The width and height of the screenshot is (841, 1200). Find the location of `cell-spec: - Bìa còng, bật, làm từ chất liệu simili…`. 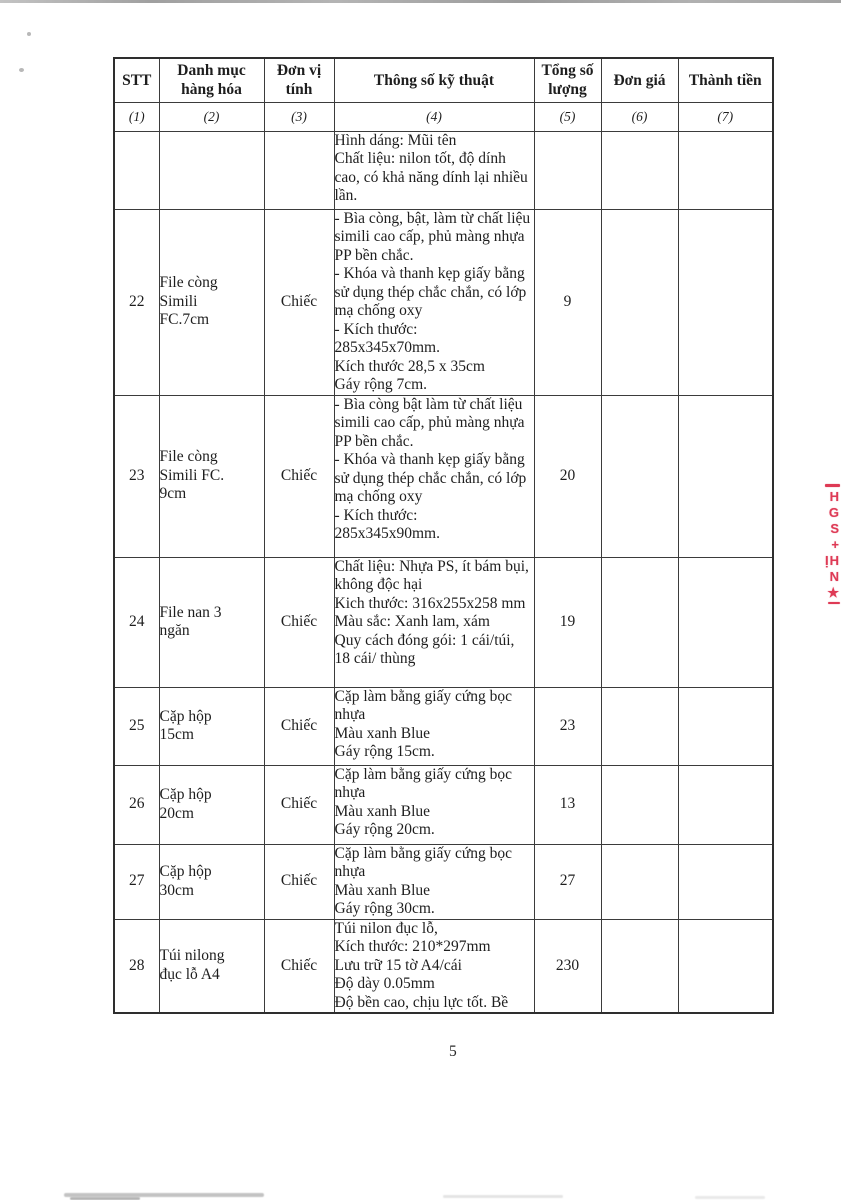

cell-spec: - Bìa còng, bật, làm từ chất liệu simili… is located at coordinates (434, 302).